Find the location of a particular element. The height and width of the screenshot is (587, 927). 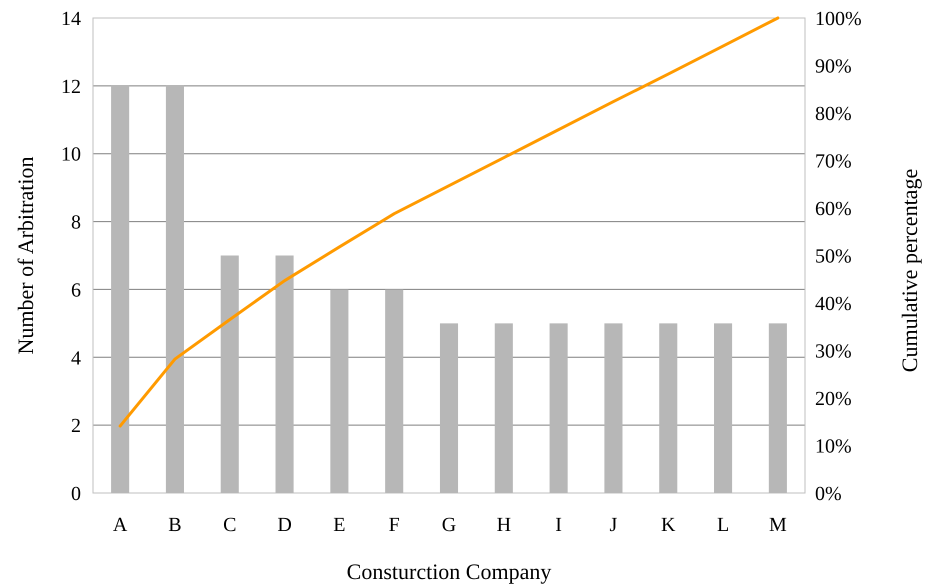

x-tick-label: A is located at coordinates (120, 525).